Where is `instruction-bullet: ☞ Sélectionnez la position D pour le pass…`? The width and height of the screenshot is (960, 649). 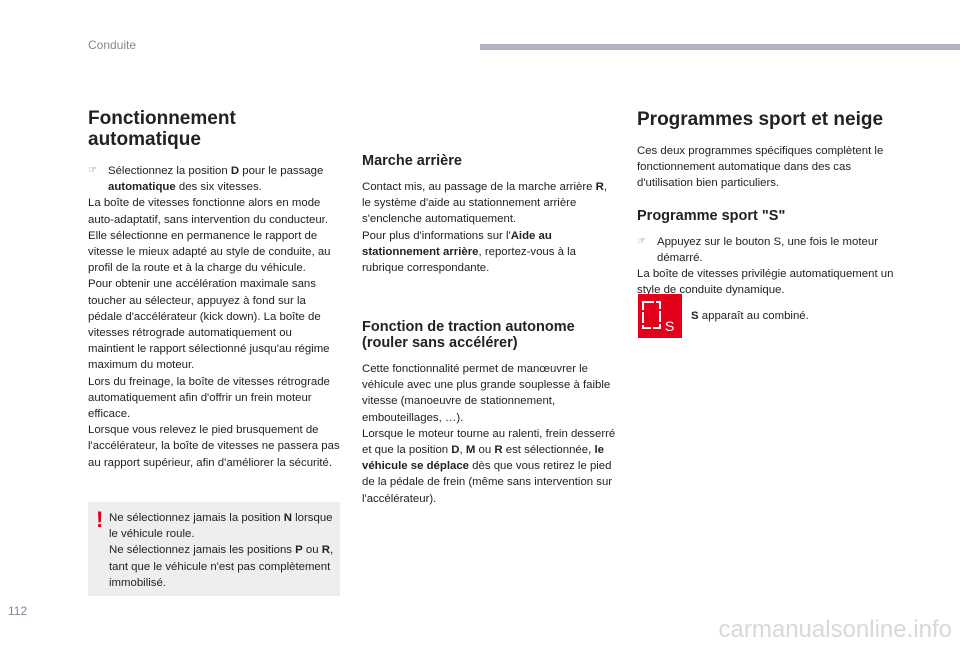
instruction-bullet: ☞ Sélectionnez la position D pour le pass… is located at coordinates (214, 179).